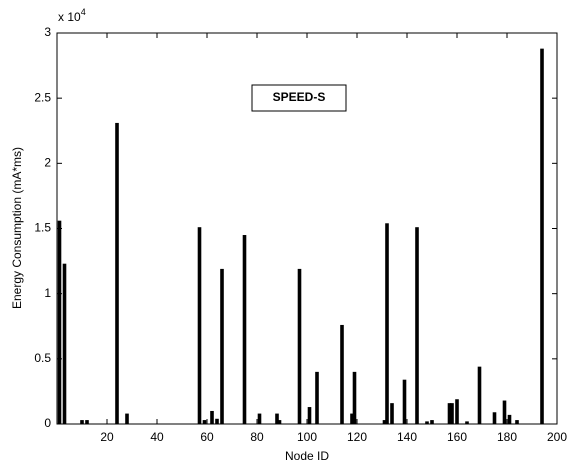 The width and height of the screenshot is (571, 468). What do you see at coordinates (47, 163) in the screenshot?
I see `y-tick-label: 2` at bounding box center [47, 163].